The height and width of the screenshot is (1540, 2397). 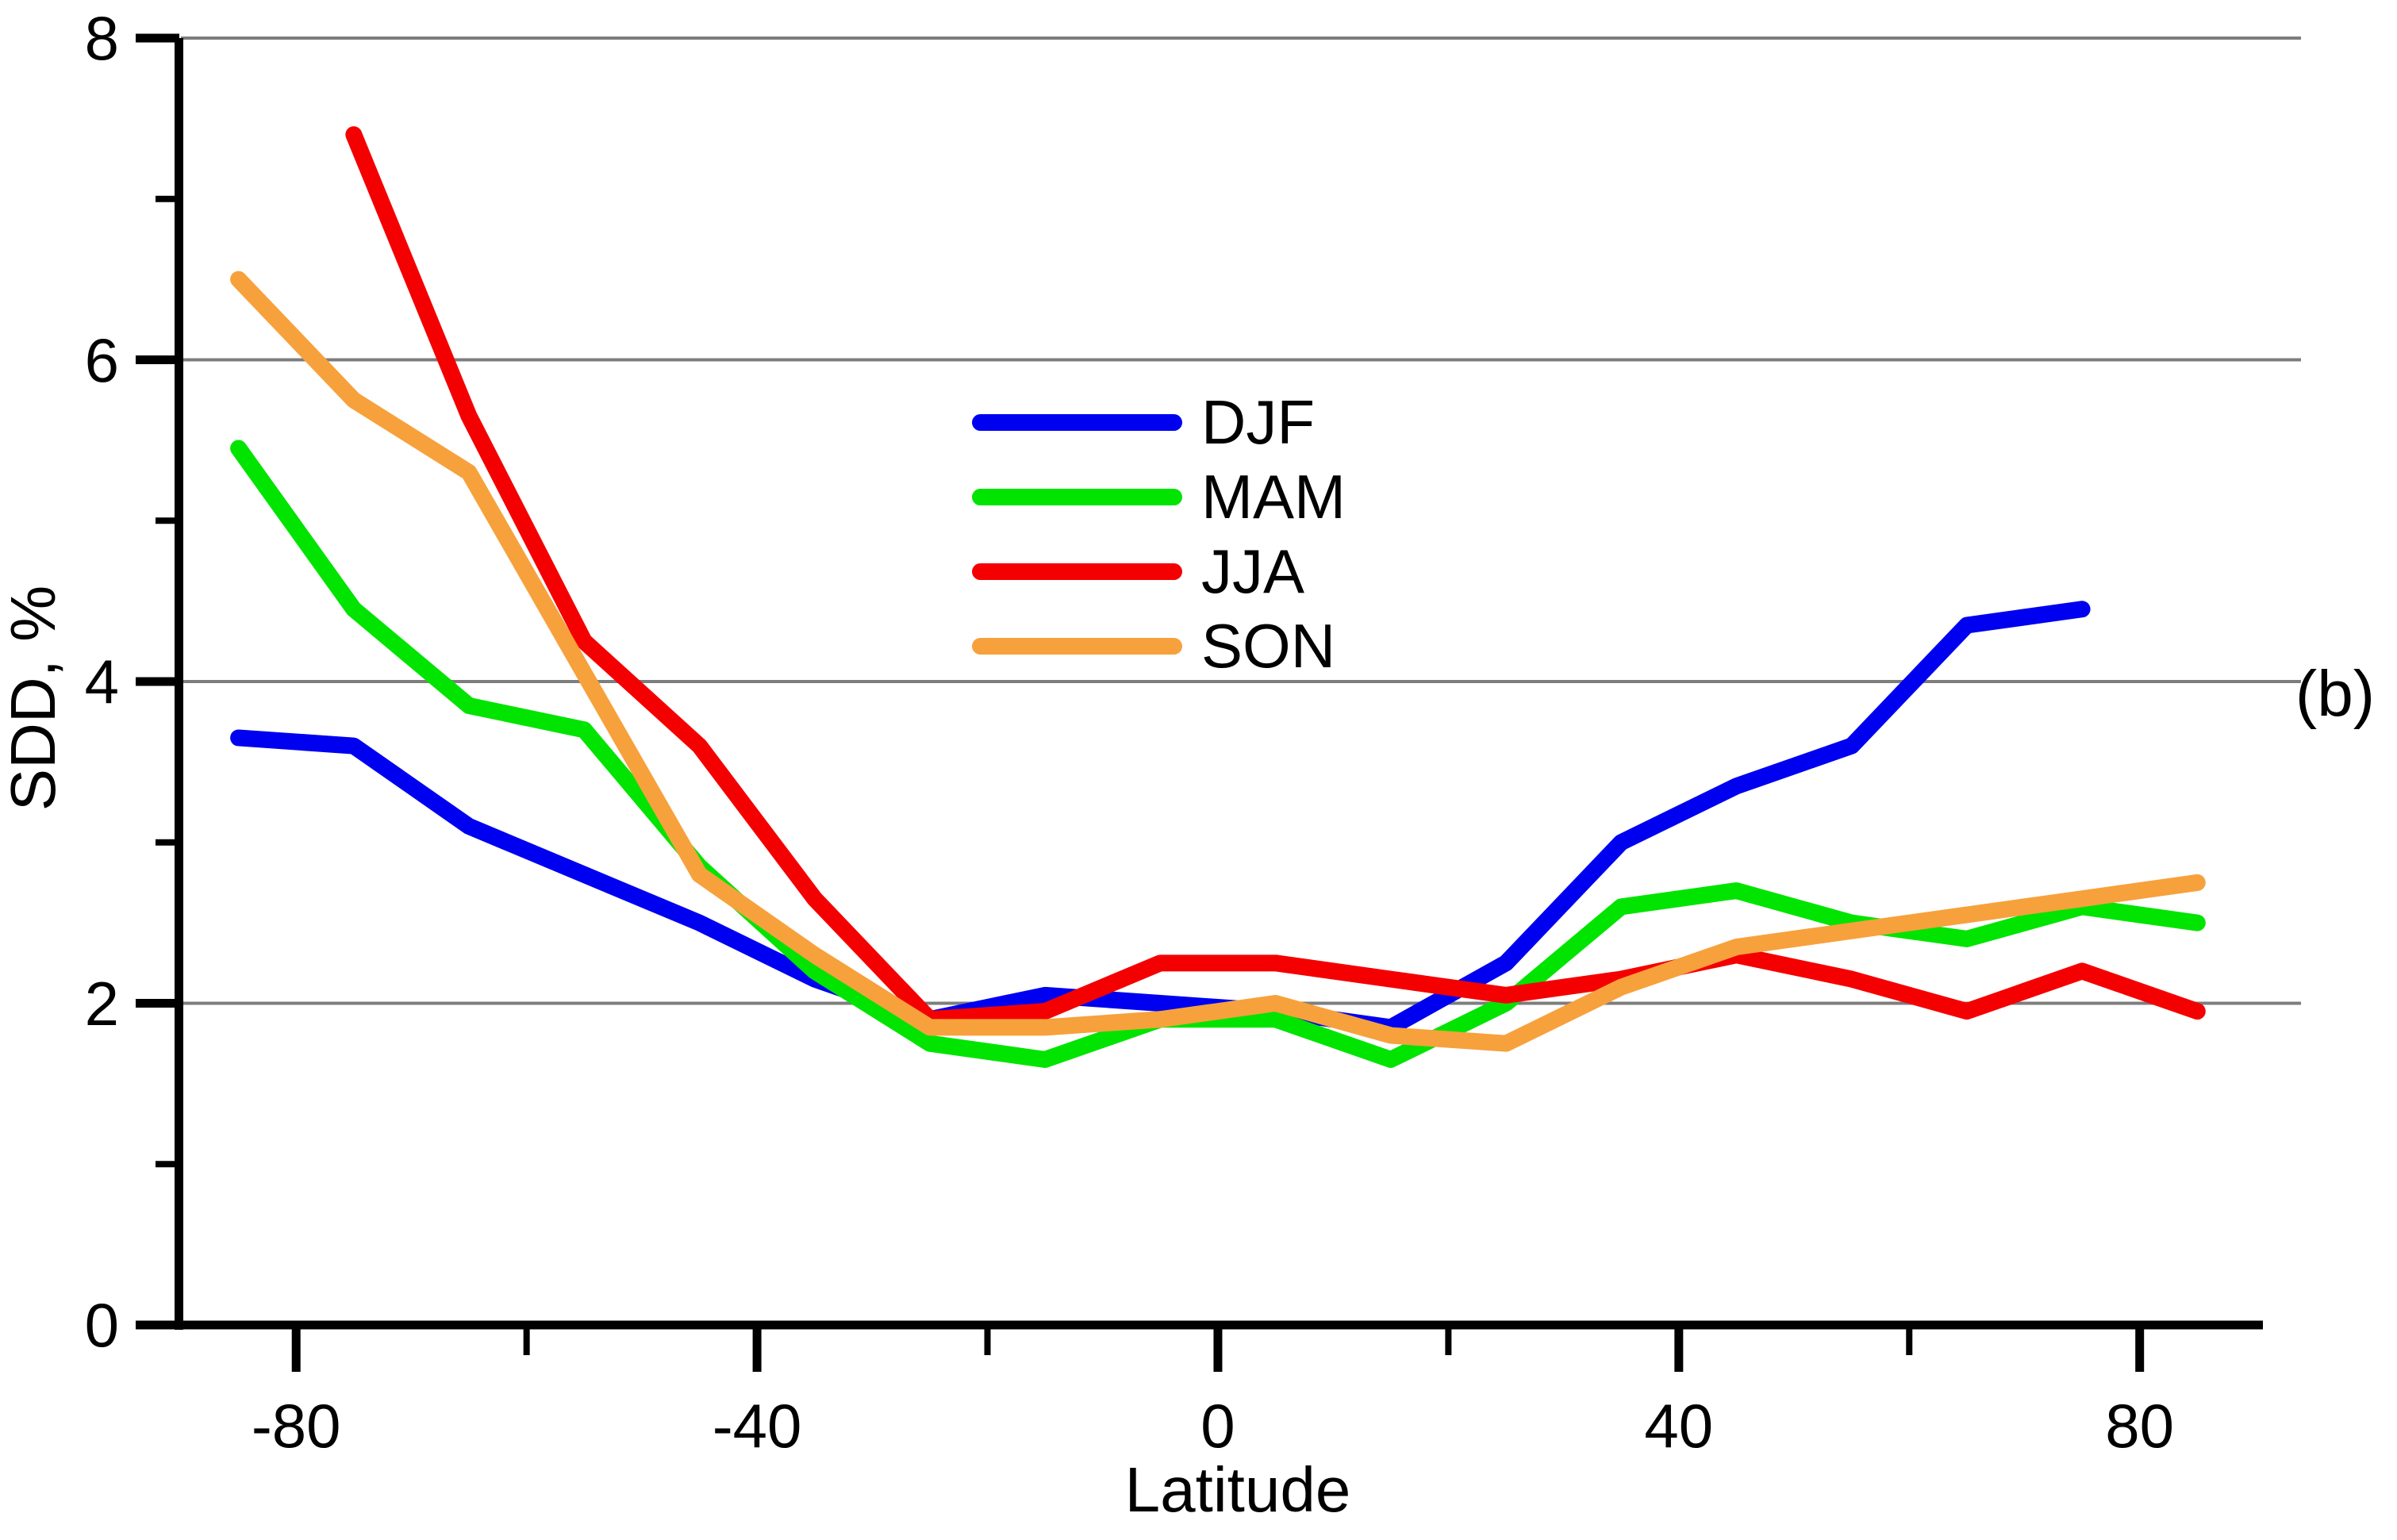 What do you see at coordinates (2335, 694) in the screenshot?
I see `panel-label: (b)` at bounding box center [2335, 694].